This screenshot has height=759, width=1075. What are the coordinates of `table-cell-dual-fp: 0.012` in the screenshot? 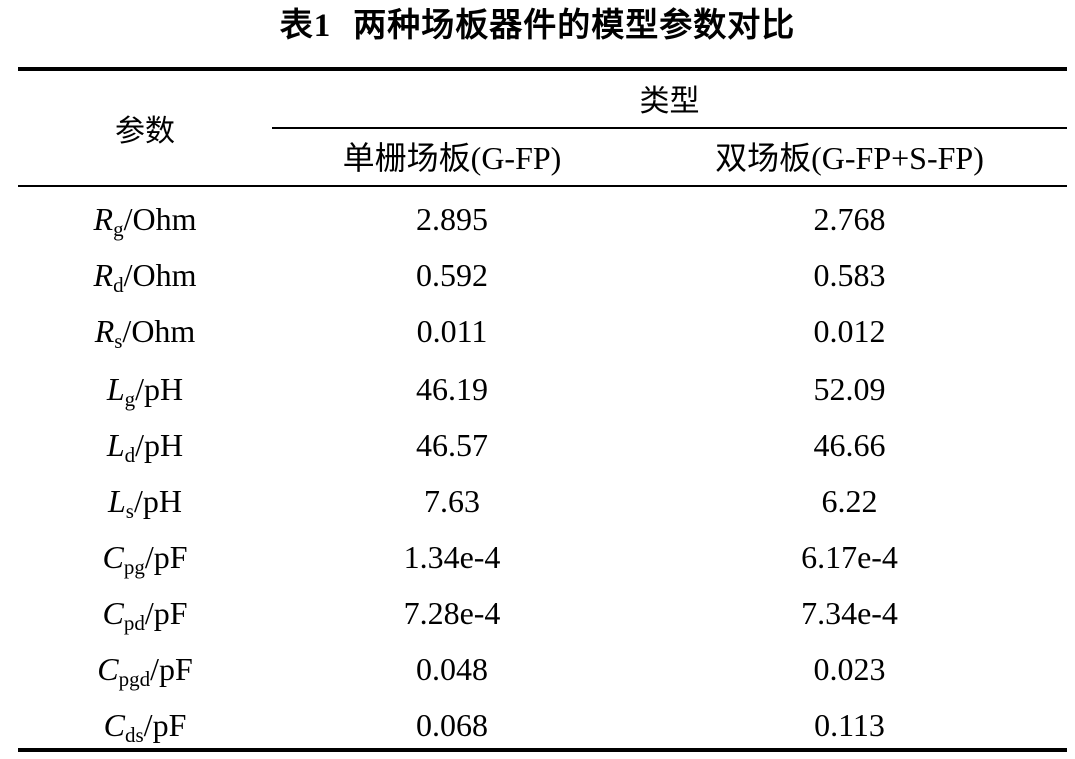 It's located at (849, 331).